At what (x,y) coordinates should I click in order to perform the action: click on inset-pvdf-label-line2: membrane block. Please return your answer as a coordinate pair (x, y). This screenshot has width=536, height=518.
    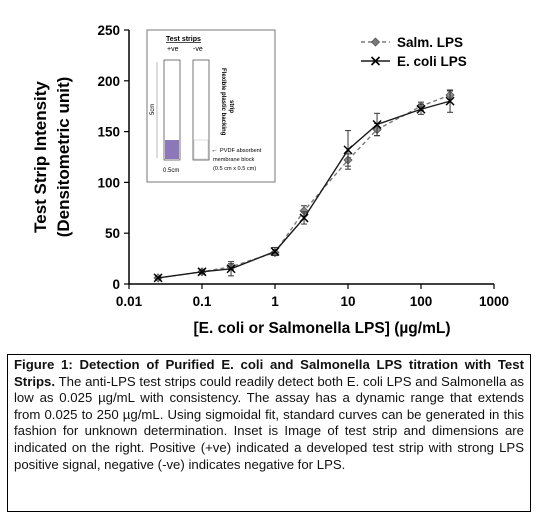
    Looking at the image, I should click on (234, 160).